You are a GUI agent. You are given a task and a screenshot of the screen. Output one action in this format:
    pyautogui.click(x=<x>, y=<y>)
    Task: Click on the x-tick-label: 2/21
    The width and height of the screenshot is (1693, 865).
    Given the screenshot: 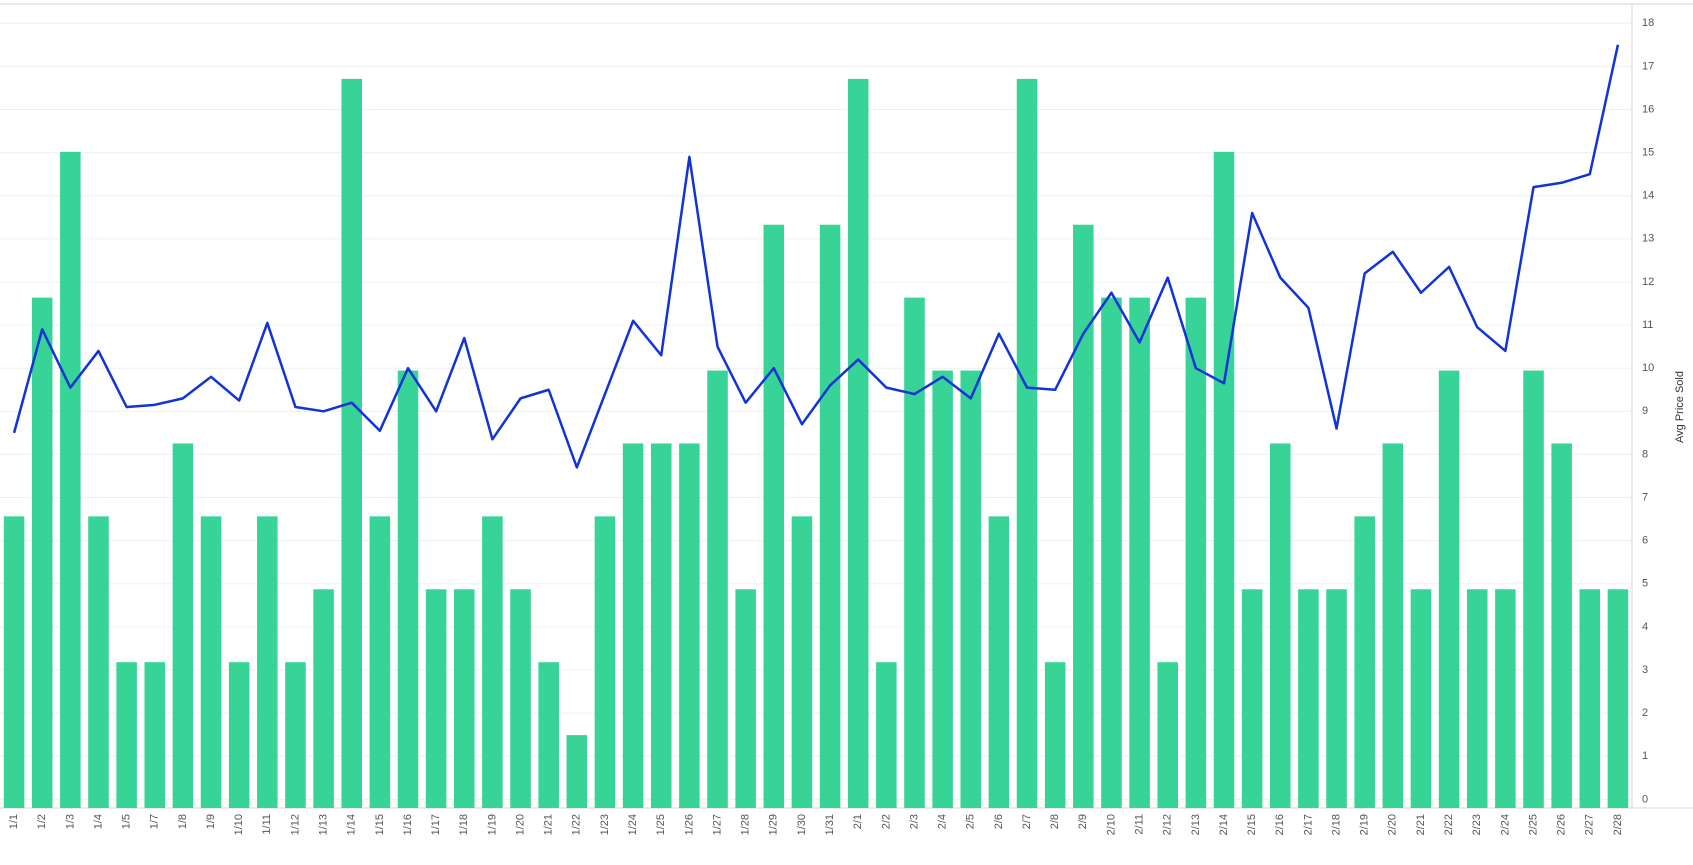 What is the action you would take?
    pyautogui.click(x=1421, y=824)
    